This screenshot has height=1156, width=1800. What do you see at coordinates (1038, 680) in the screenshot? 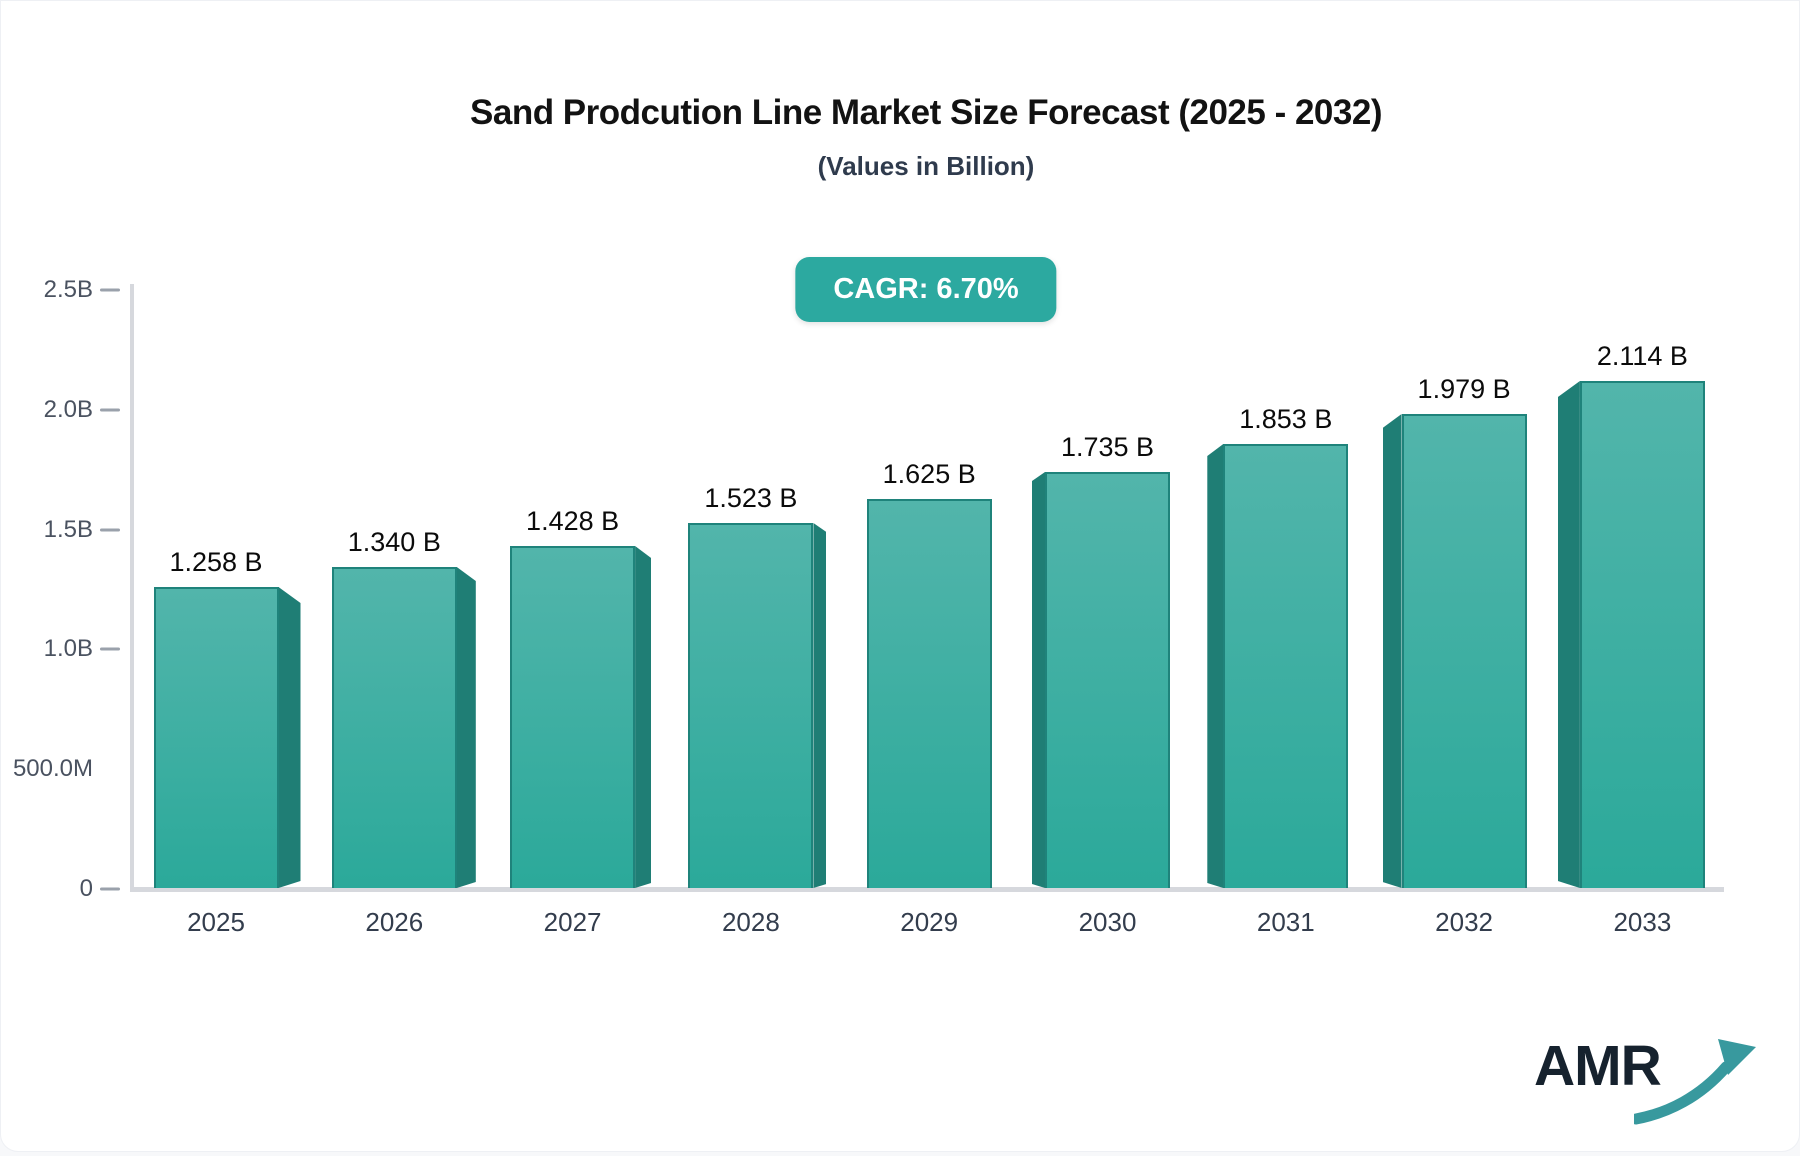
I see `bar-side-2030` at bounding box center [1038, 680].